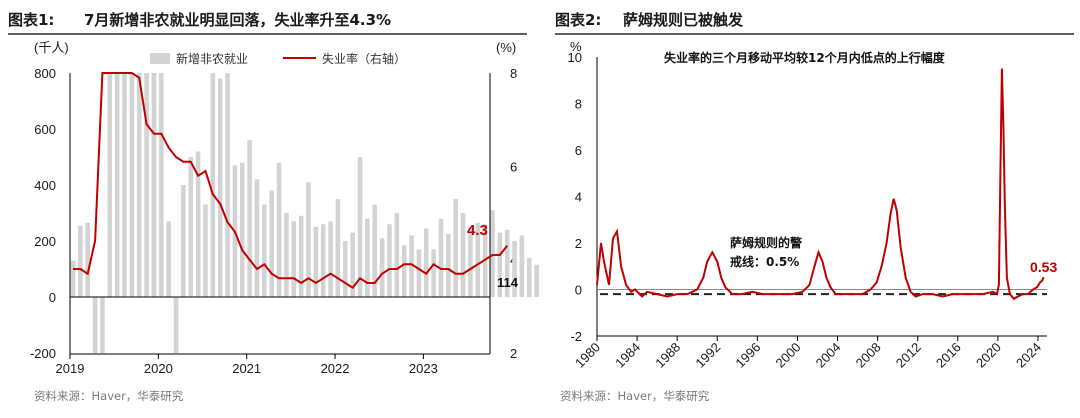 This screenshot has width=1080, height=418. I want to click on y-tick-label: 2, so click(578, 243).